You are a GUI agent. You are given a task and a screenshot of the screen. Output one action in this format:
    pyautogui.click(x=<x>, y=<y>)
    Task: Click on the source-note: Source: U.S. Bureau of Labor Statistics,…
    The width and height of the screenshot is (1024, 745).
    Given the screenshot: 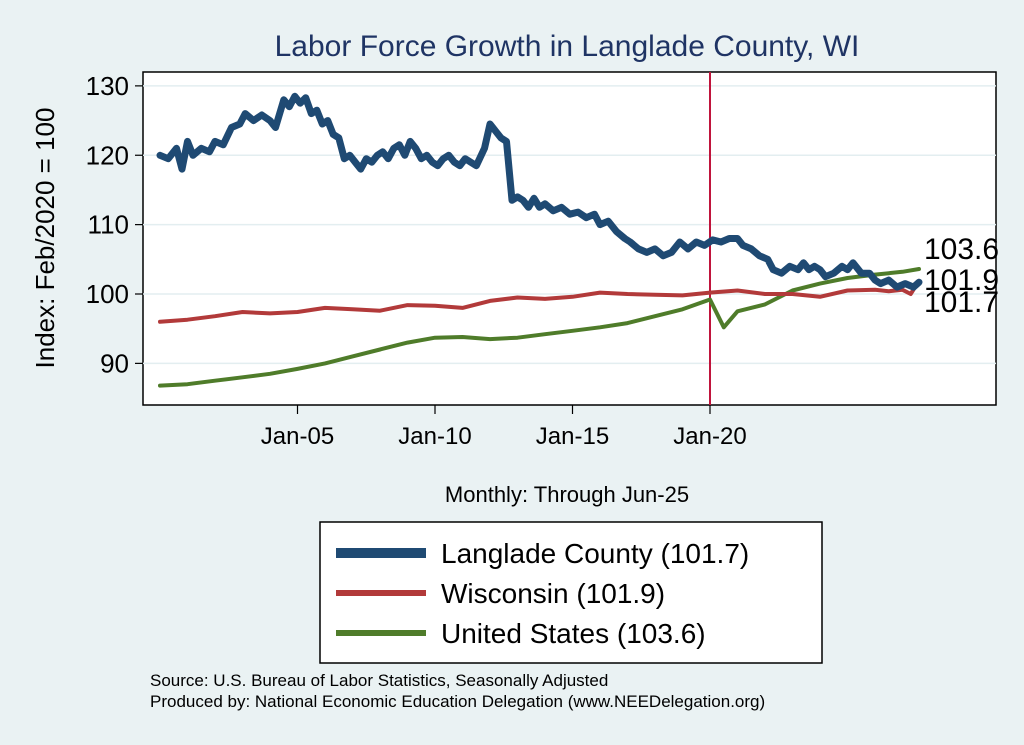 What is the action you would take?
    pyautogui.click(x=379, y=680)
    